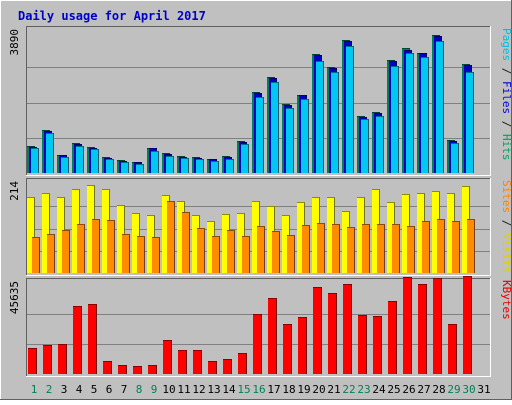  What do you see at coordinates (318, 389) in the screenshot?
I see `x-tick-label: 20` at bounding box center [318, 389].